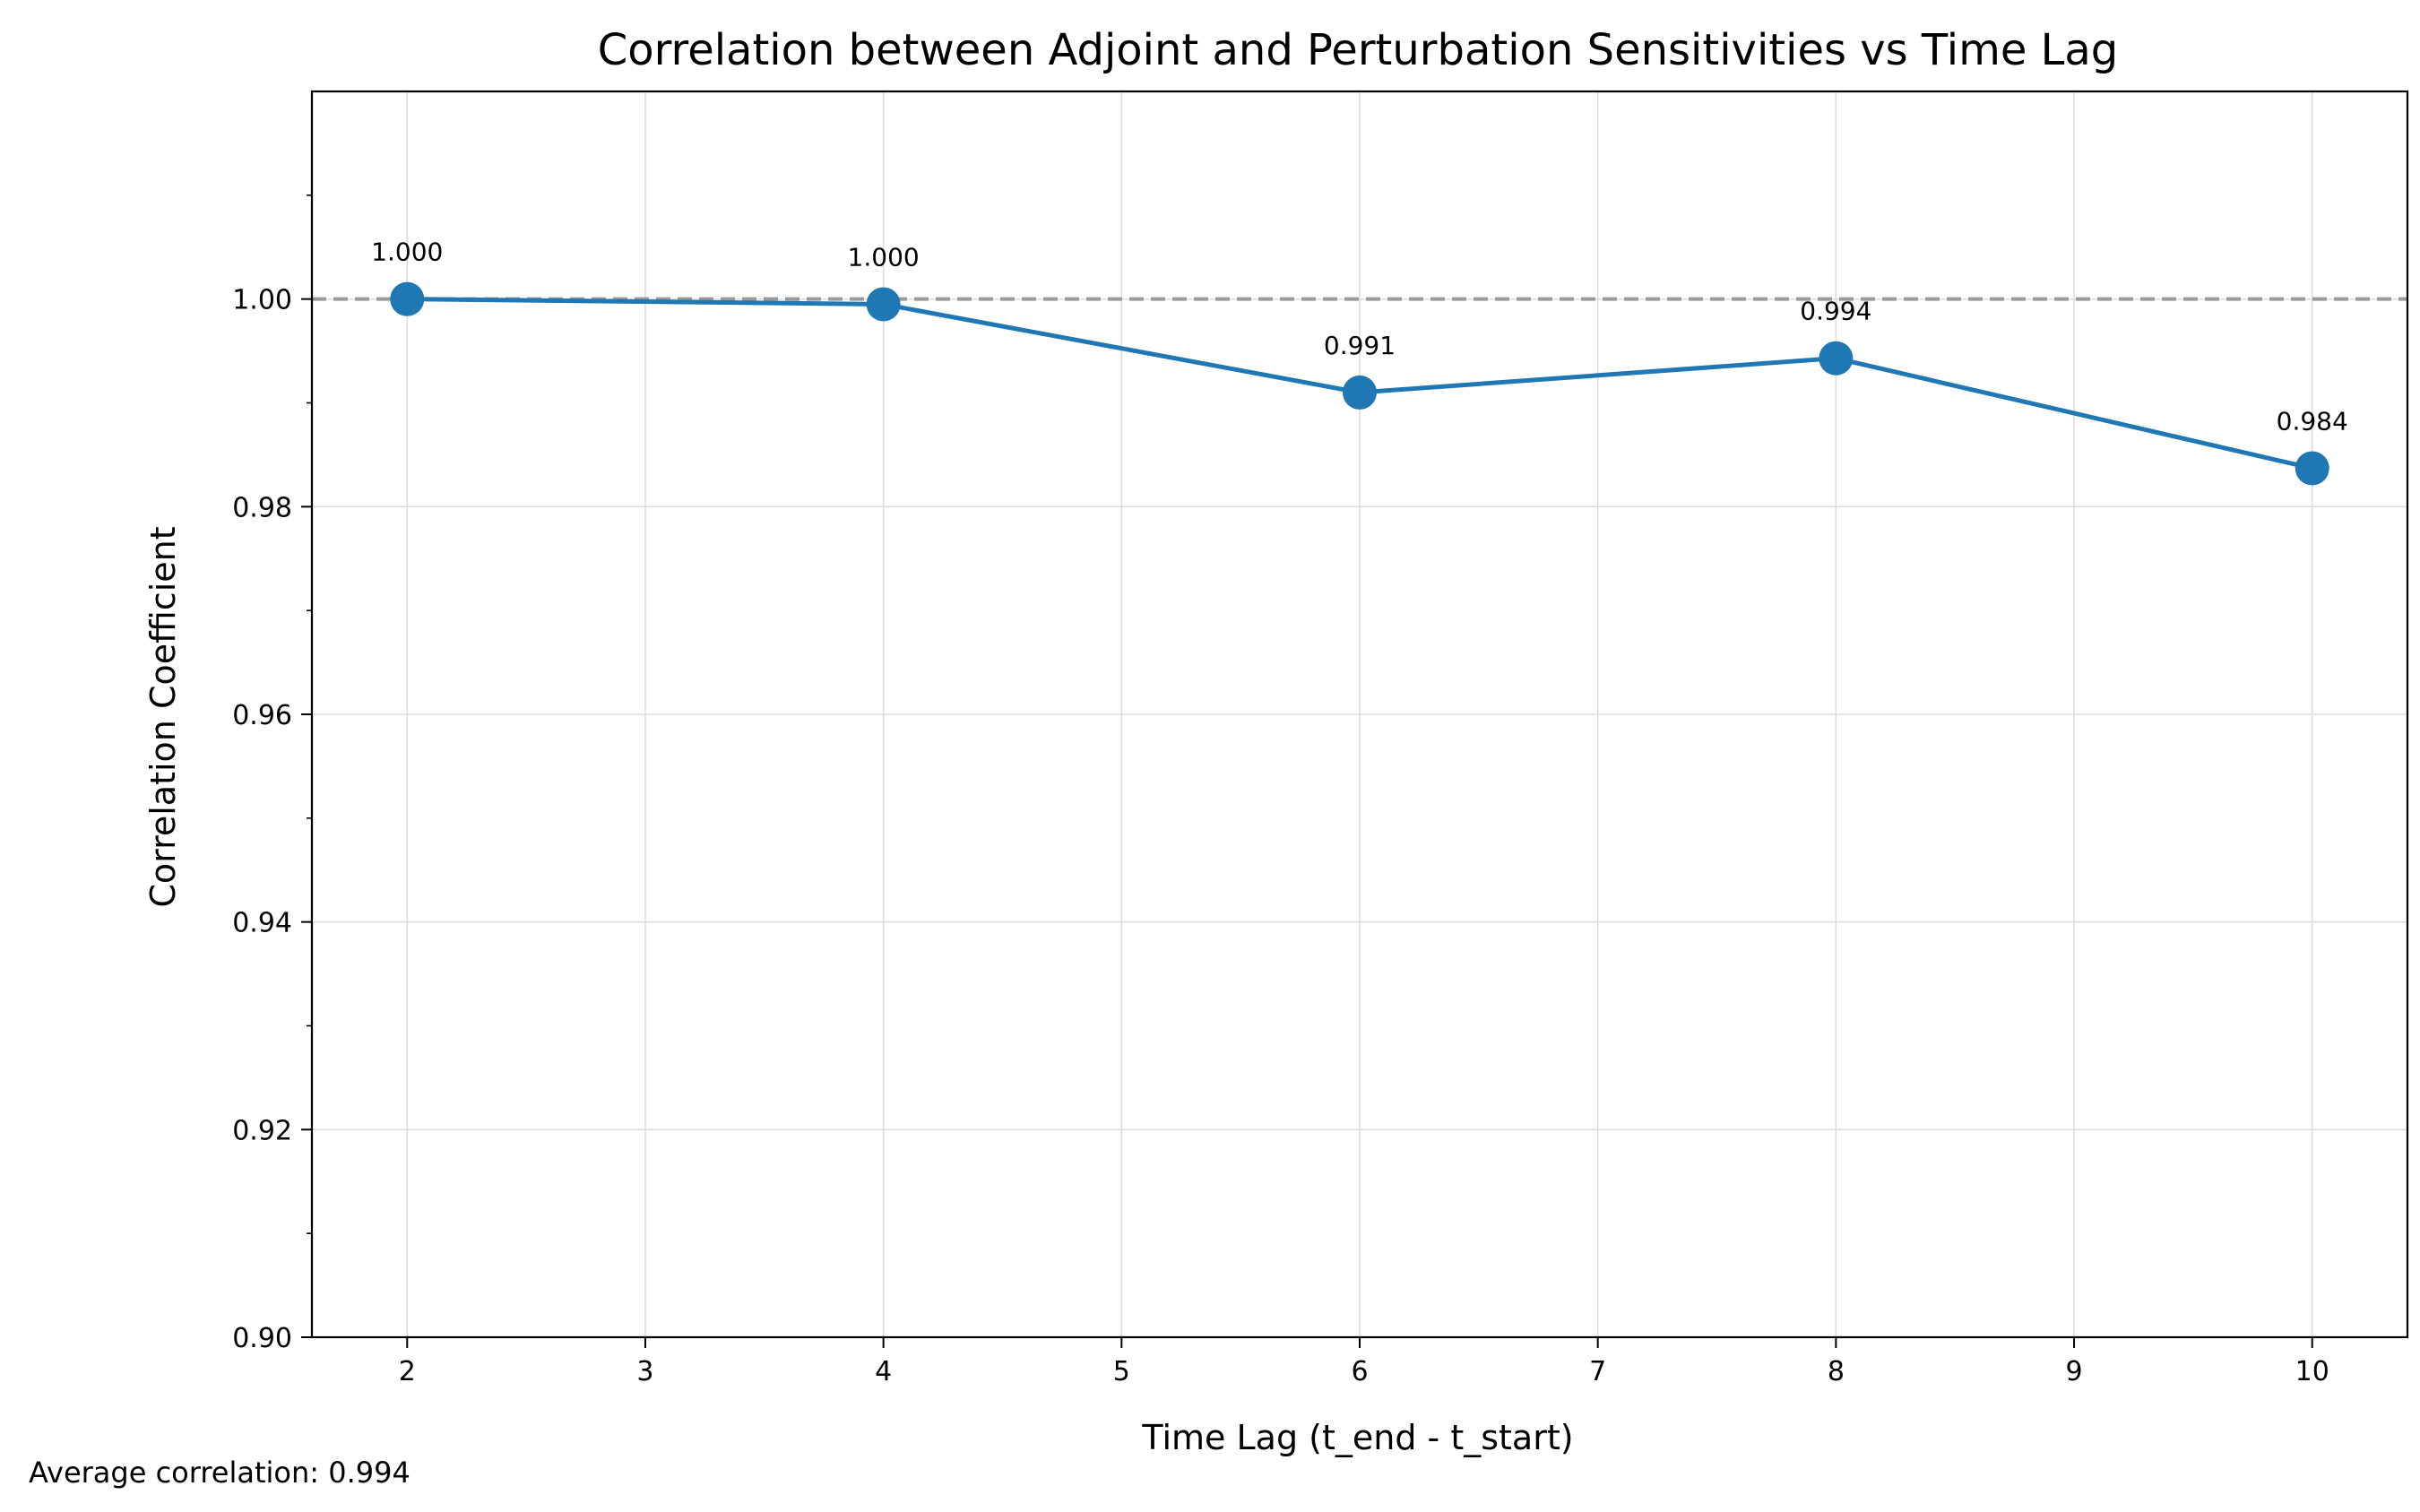  What do you see at coordinates (262, 924) in the screenshot?
I see `y-tick-label: 0.94` at bounding box center [262, 924].